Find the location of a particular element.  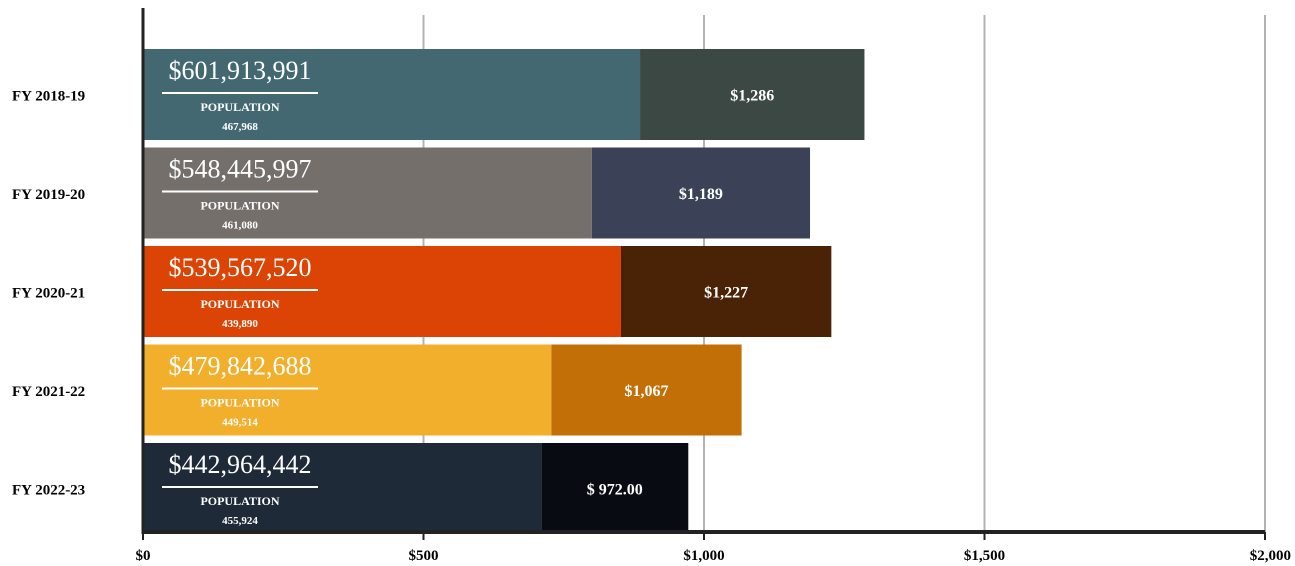

population-value: 467,968 is located at coordinates (240, 127).